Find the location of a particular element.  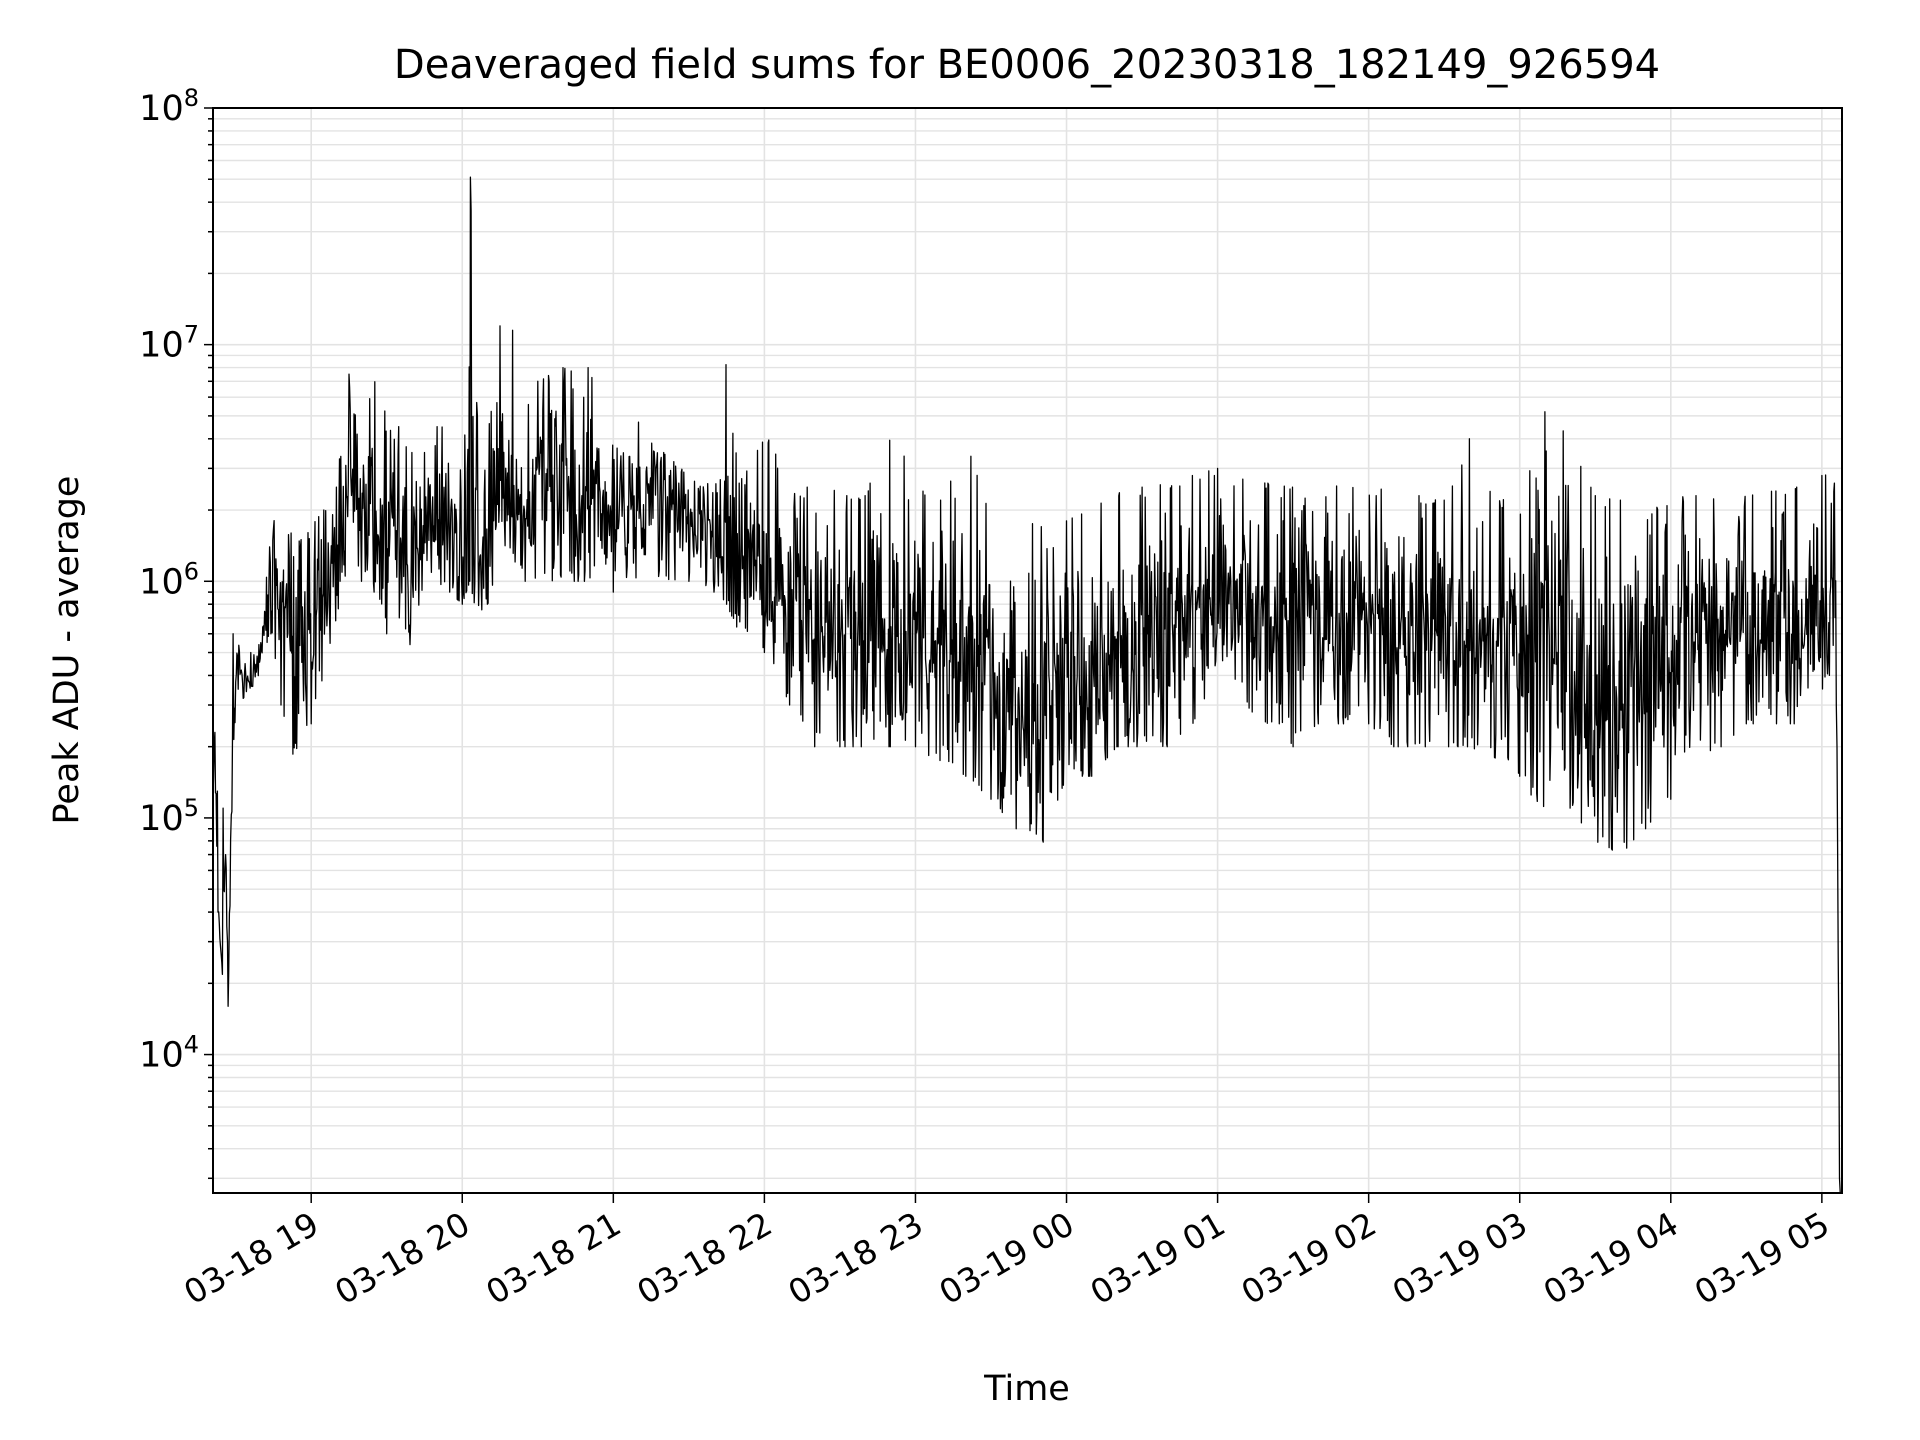

y-tick-label: 10⁵ is located at coordinates (169, 816).